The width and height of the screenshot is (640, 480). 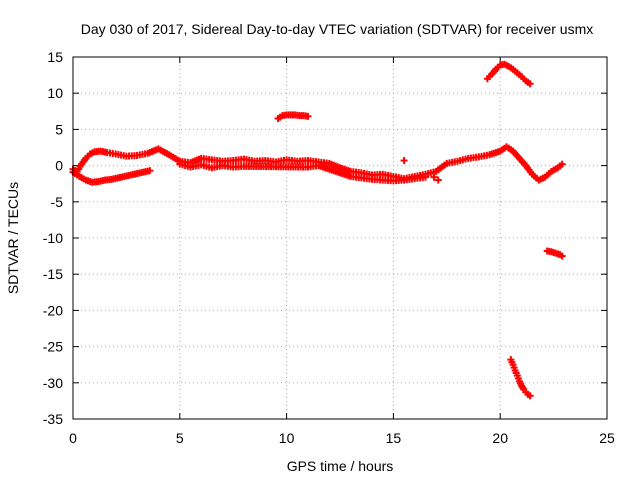 What do you see at coordinates (53, 383) in the screenshot?
I see `y-tick-label: -30` at bounding box center [53, 383].